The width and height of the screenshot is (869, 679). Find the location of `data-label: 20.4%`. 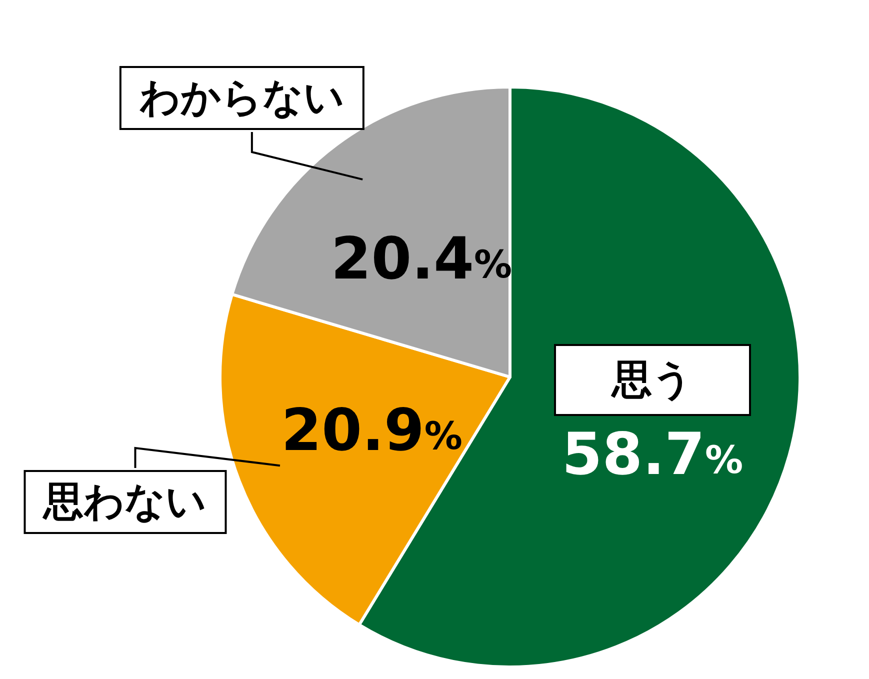

data-label: 20.4% is located at coordinates (421, 258).